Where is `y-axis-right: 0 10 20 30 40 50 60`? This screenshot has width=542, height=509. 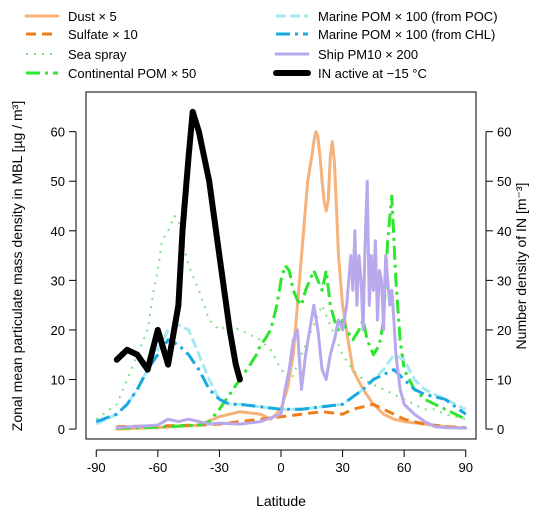 y-axis-right: 0 10 20 30 40 50 60 is located at coordinates (498, 281).